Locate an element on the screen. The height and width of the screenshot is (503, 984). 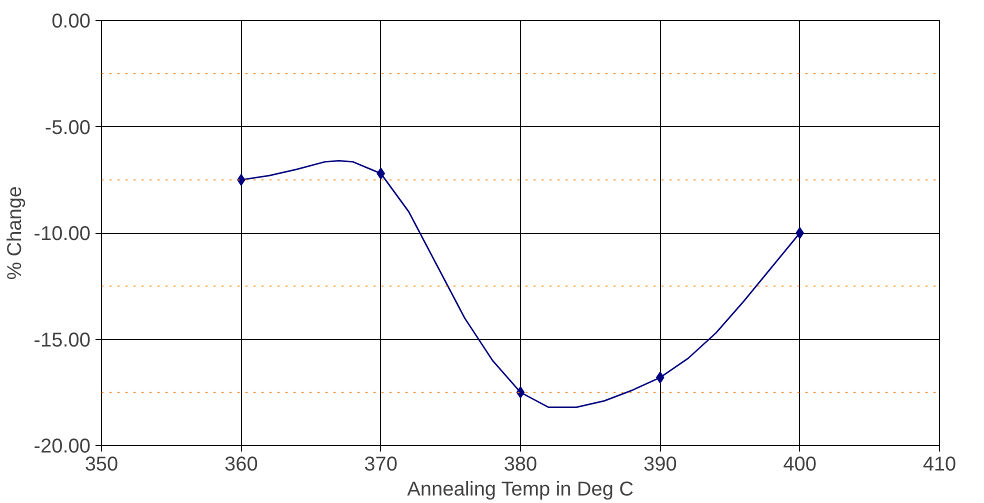
y-axis-title: % Change is located at coordinates (15, 233).